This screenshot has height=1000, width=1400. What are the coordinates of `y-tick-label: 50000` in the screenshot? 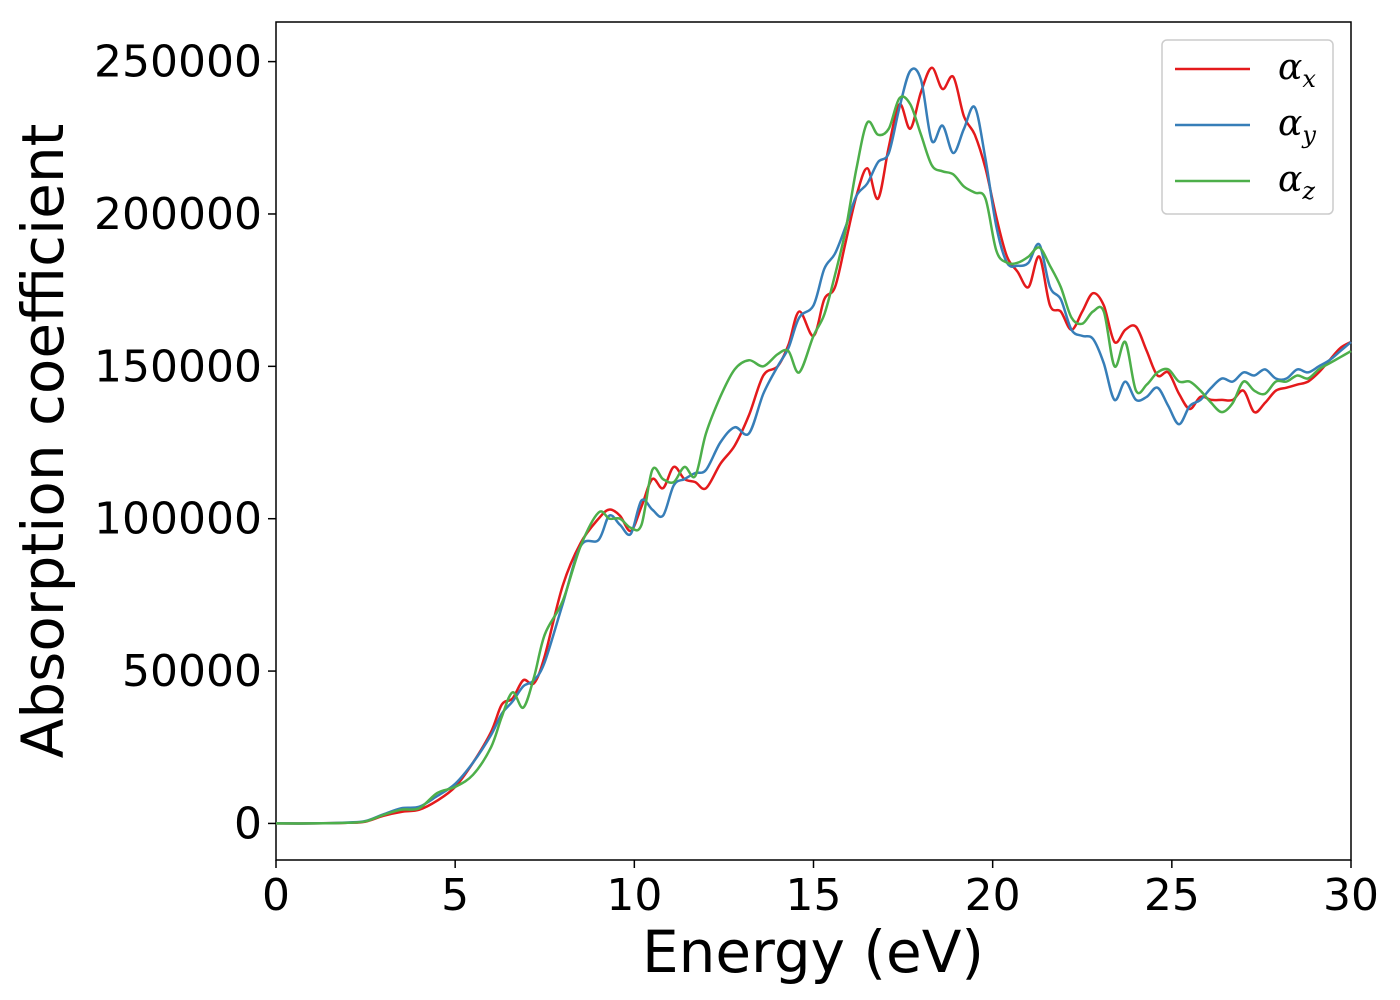 It's located at (192, 671).